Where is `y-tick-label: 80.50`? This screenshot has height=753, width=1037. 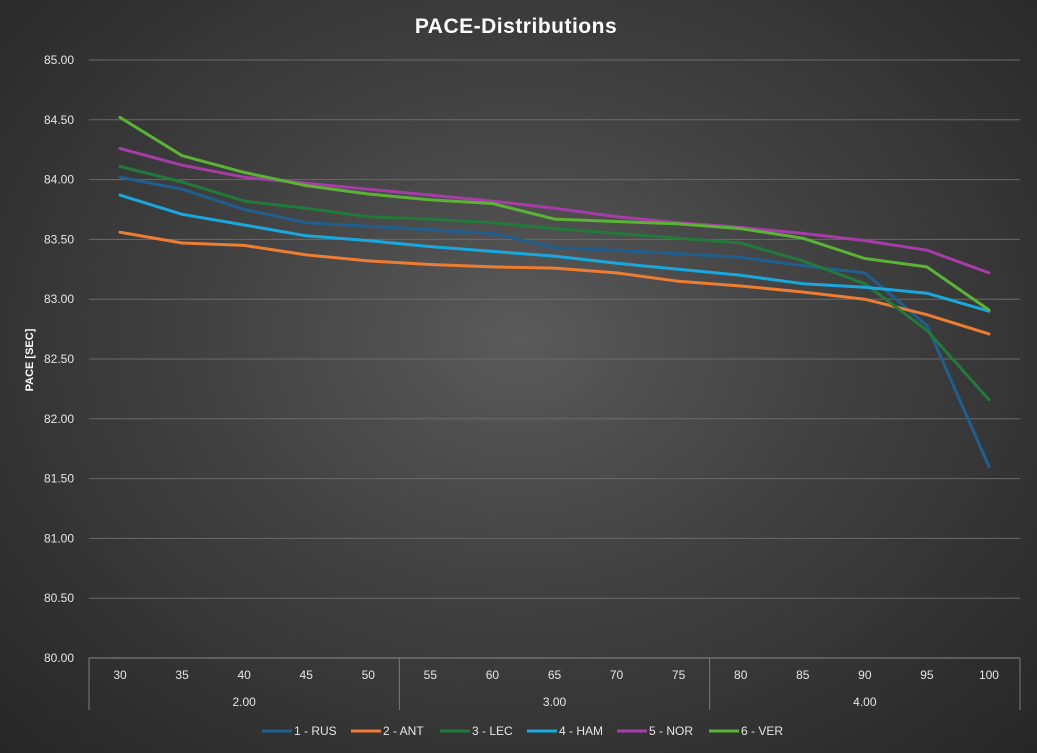
y-tick-label: 80.50 is located at coordinates (59, 598).